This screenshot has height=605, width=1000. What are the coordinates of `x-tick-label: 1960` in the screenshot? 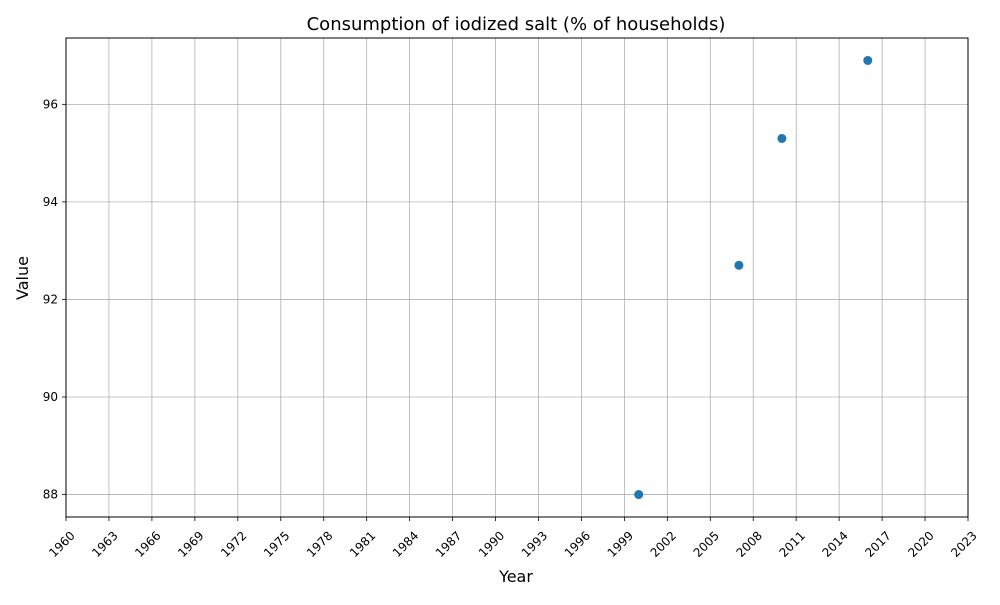 It's located at (61, 544).